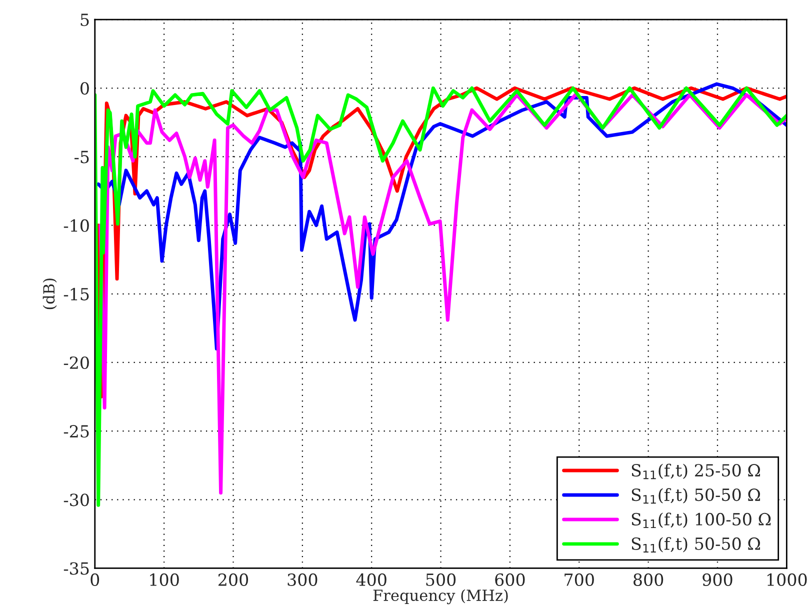  I want to click on x-tick-label: 500, so click(441, 579).